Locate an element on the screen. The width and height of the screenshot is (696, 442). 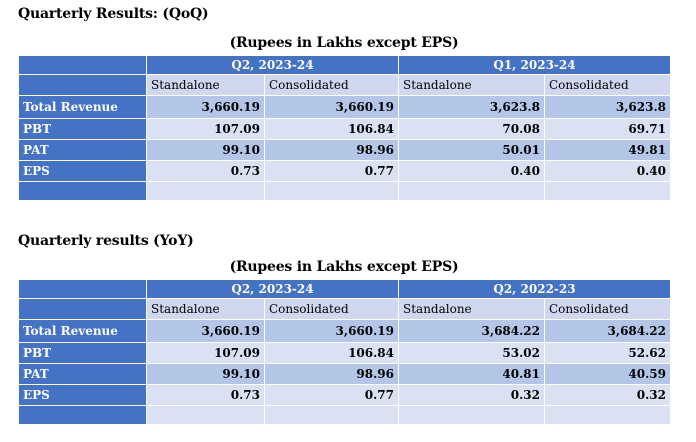
period-header-row: Q2, 2023-24 Q1, 2023-24 is located at coordinates (344, 65).